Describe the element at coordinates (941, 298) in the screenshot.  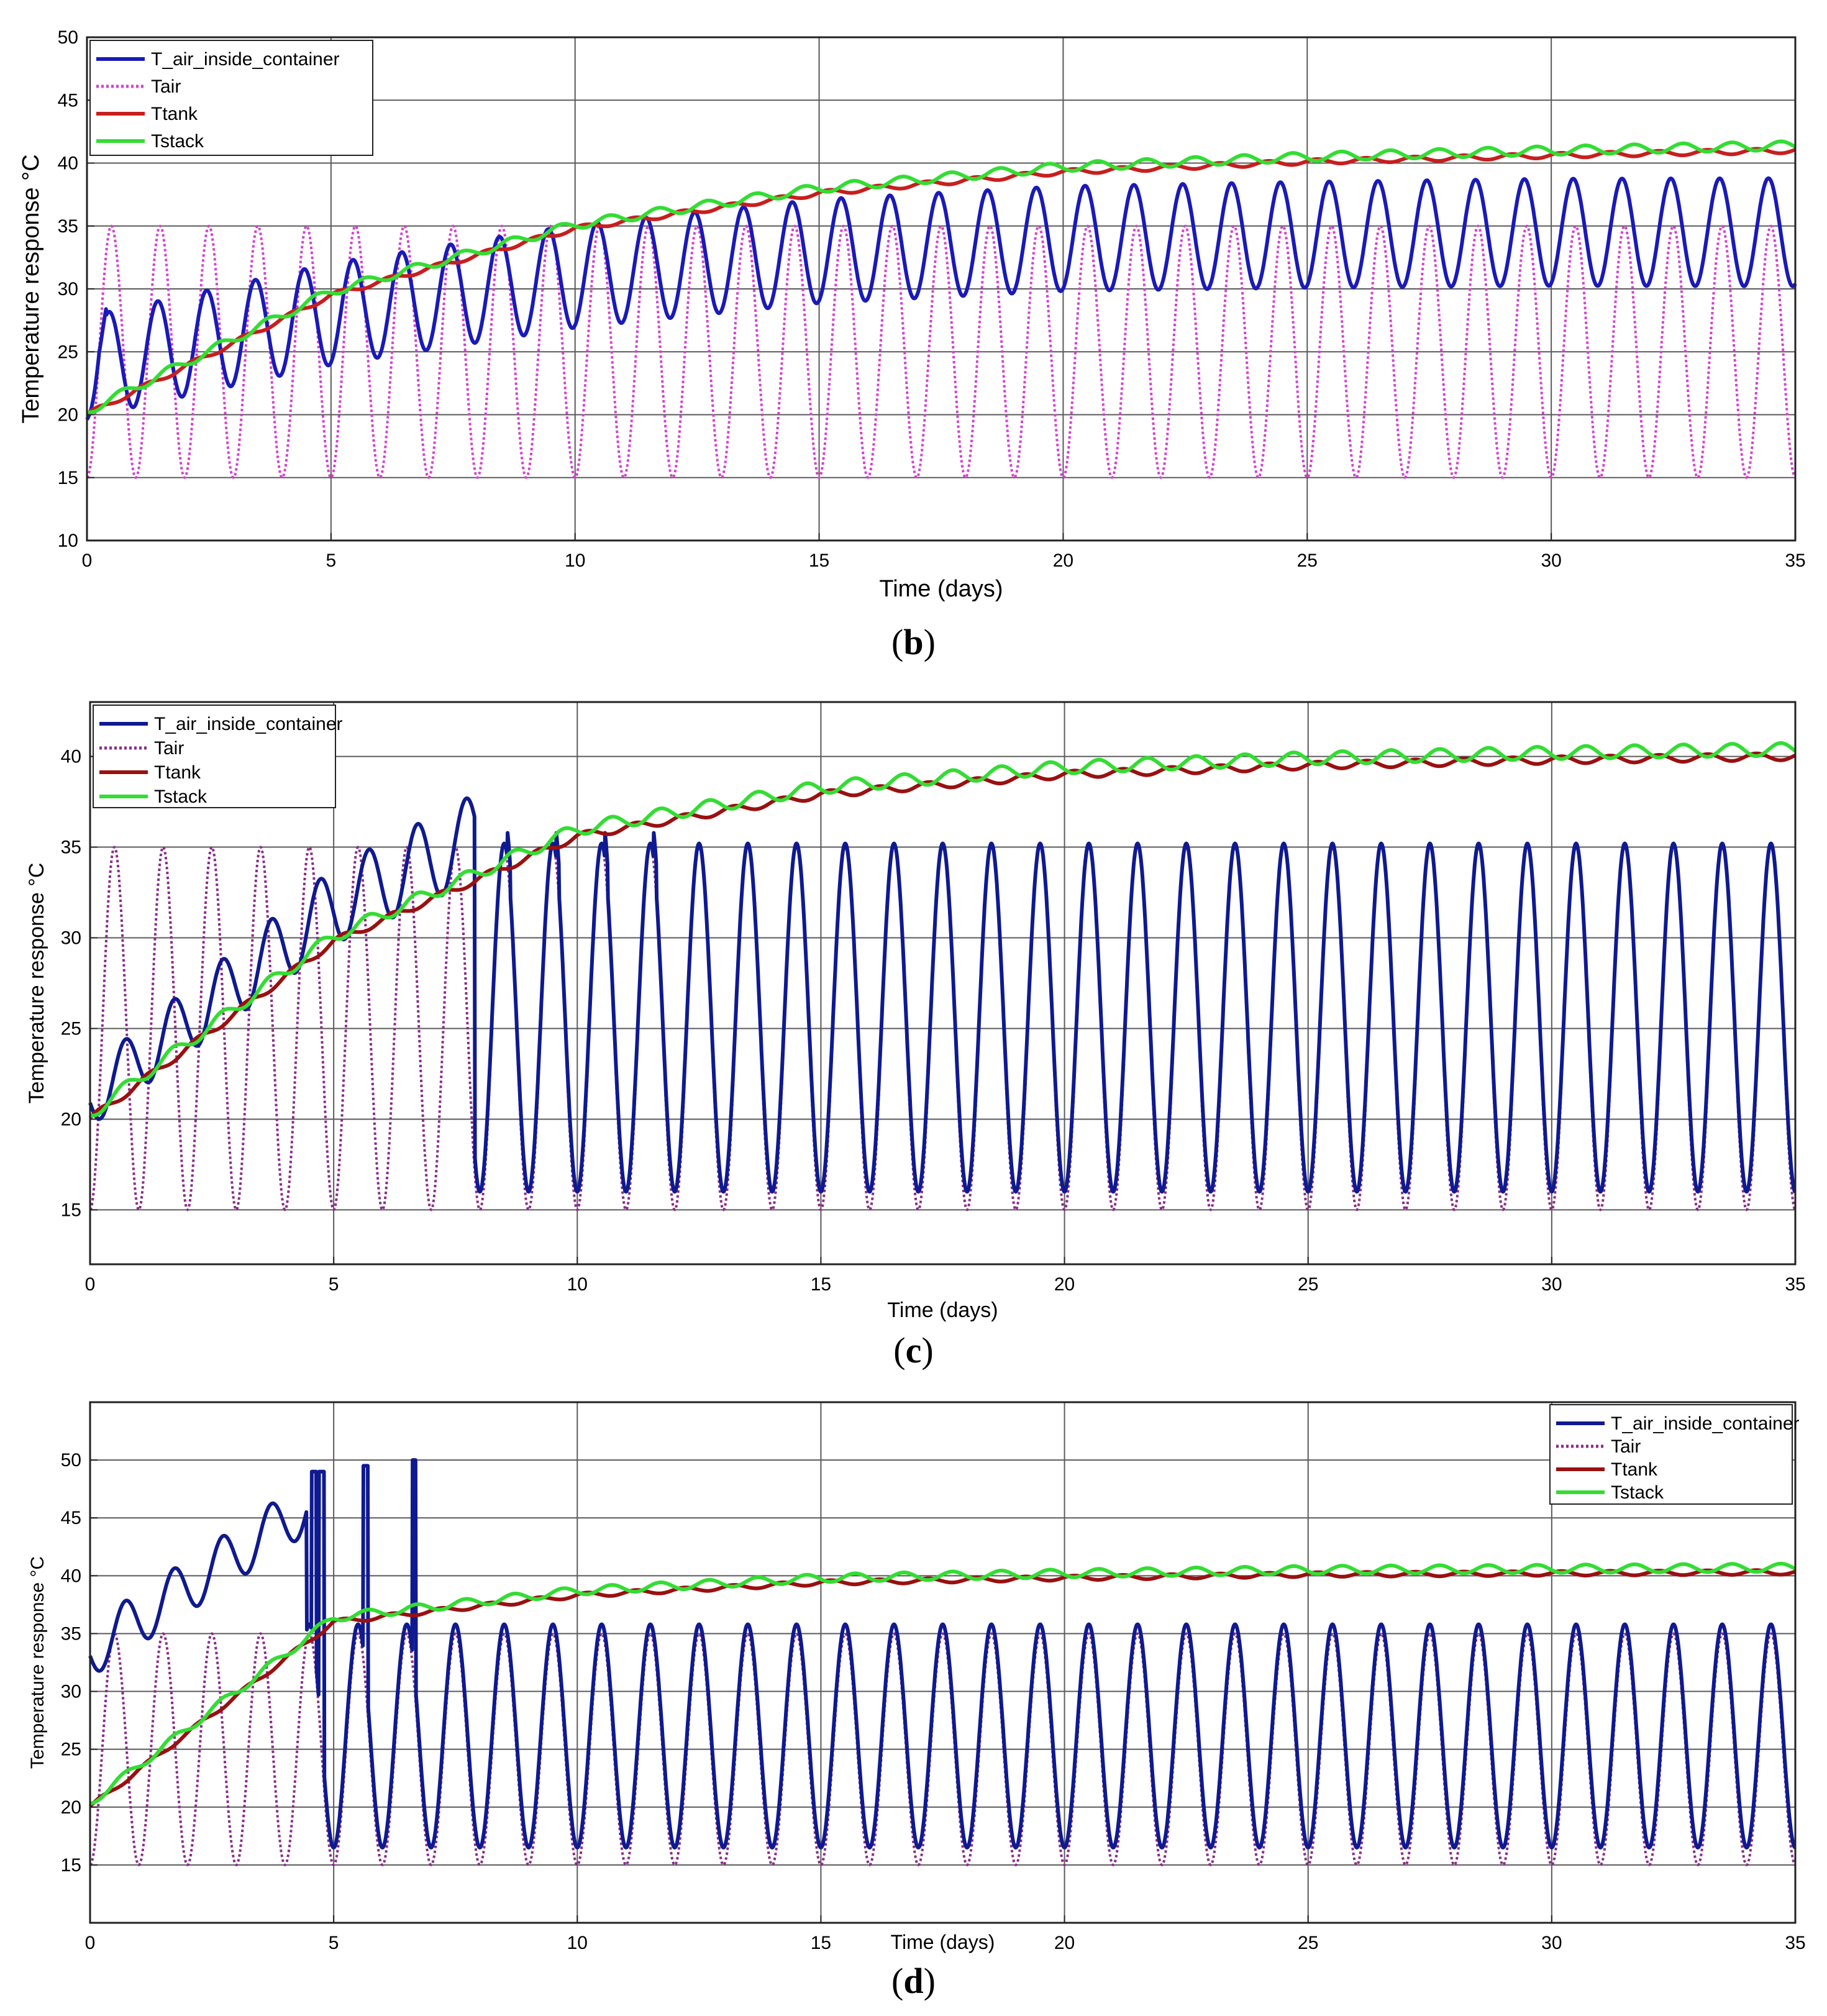
I see `series-line-t-air-inside-container` at that location.